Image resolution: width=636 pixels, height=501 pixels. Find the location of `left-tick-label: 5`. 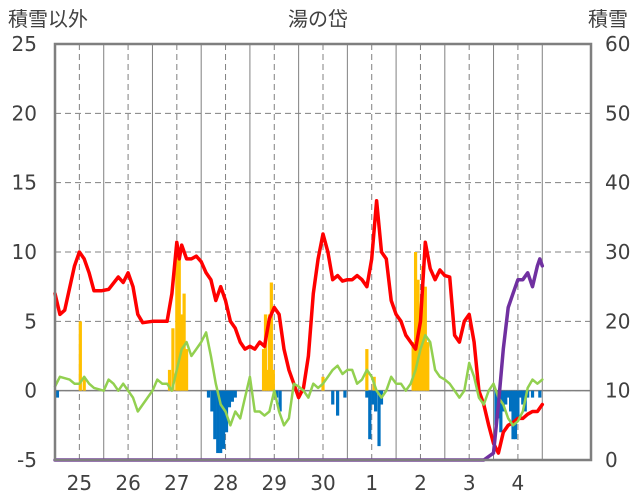

left-tick-label: 5 is located at coordinates (30, 321).